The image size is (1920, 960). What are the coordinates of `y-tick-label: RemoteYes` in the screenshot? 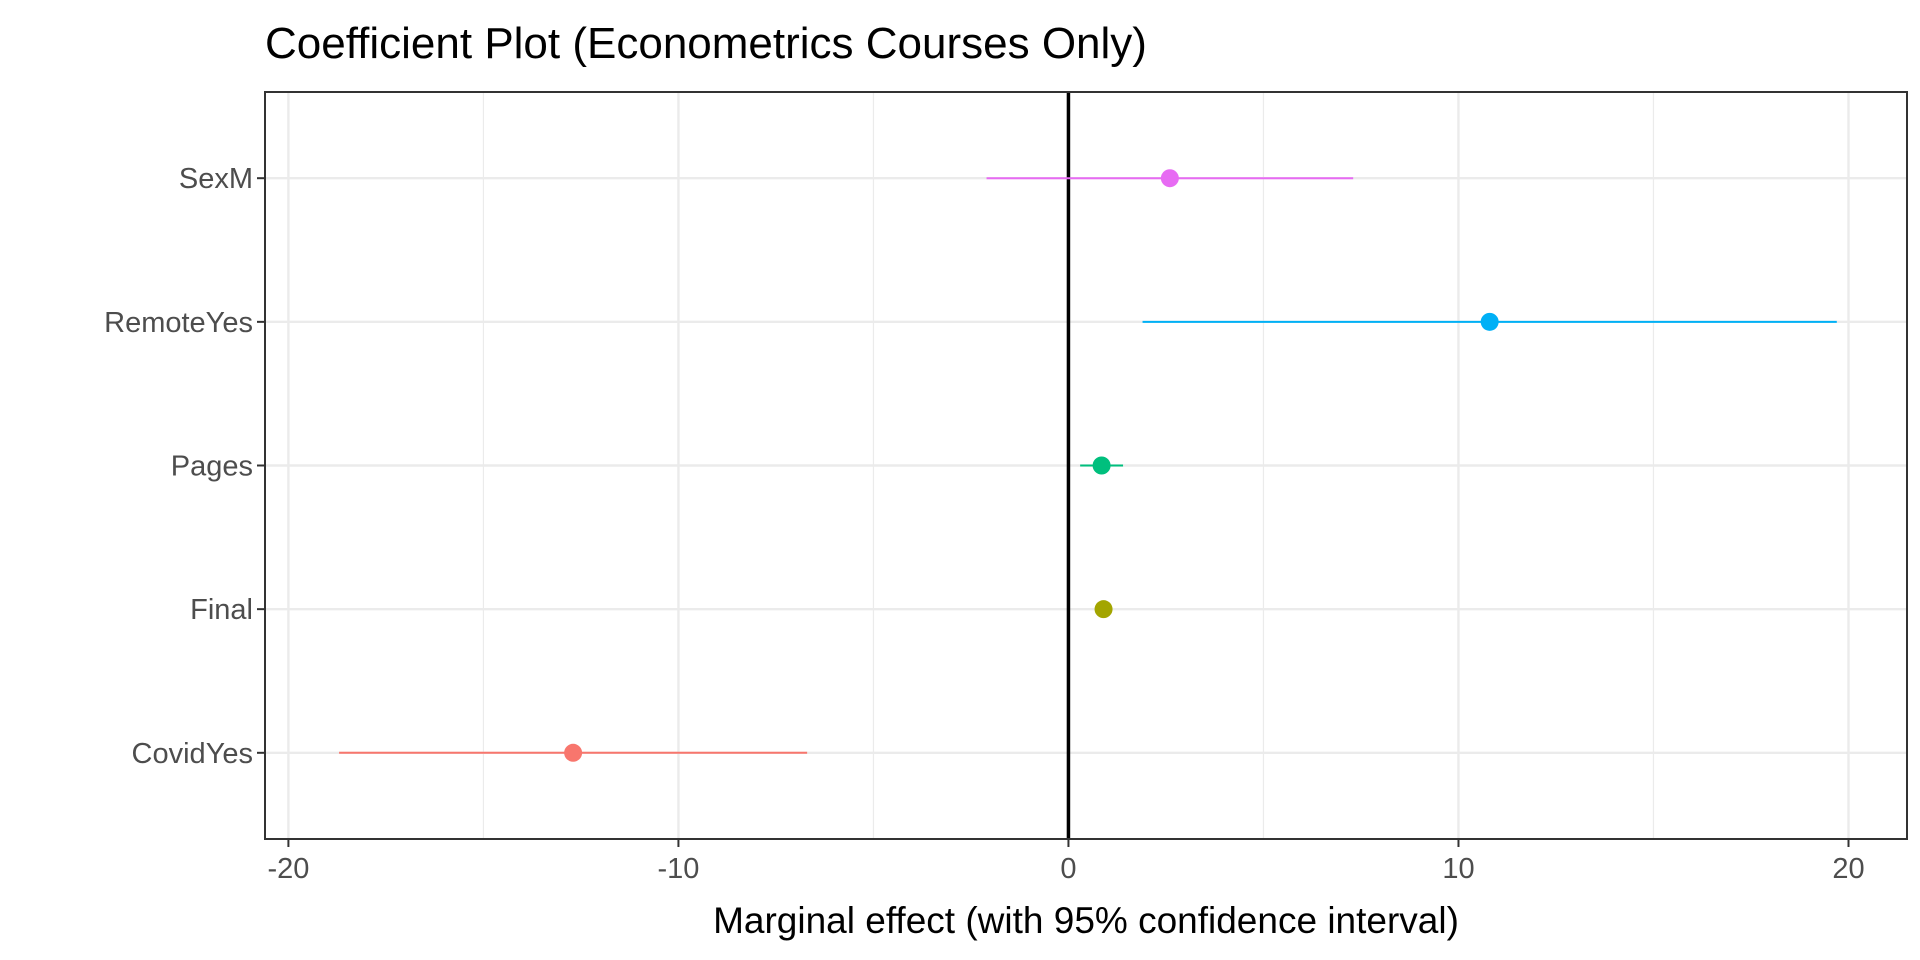 It's located at (178, 323).